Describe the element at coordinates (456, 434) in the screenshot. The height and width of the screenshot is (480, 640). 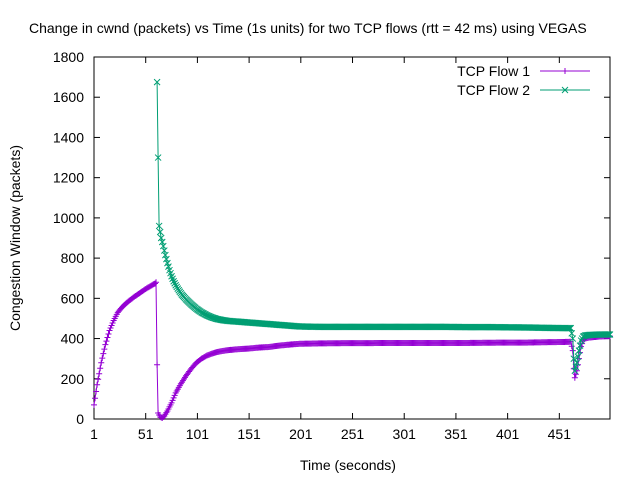
I see `x-tick-label: 351` at that location.